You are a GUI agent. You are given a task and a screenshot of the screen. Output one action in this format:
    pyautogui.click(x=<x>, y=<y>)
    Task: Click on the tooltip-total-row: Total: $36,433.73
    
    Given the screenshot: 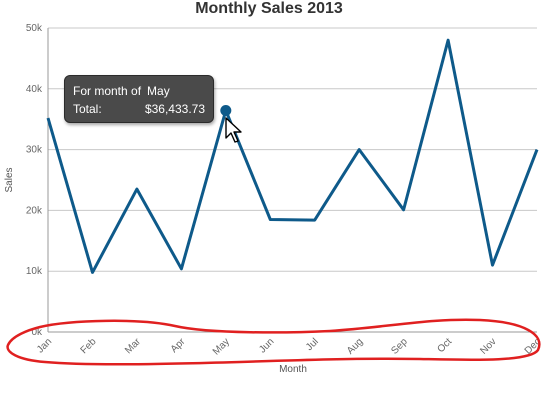 What is the action you would take?
    pyautogui.click(x=139, y=109)
    